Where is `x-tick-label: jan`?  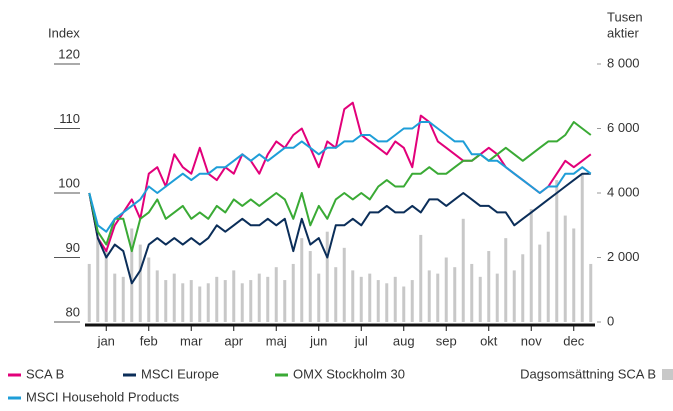 x-tick-label: jan is located at coordinates (106, 340).